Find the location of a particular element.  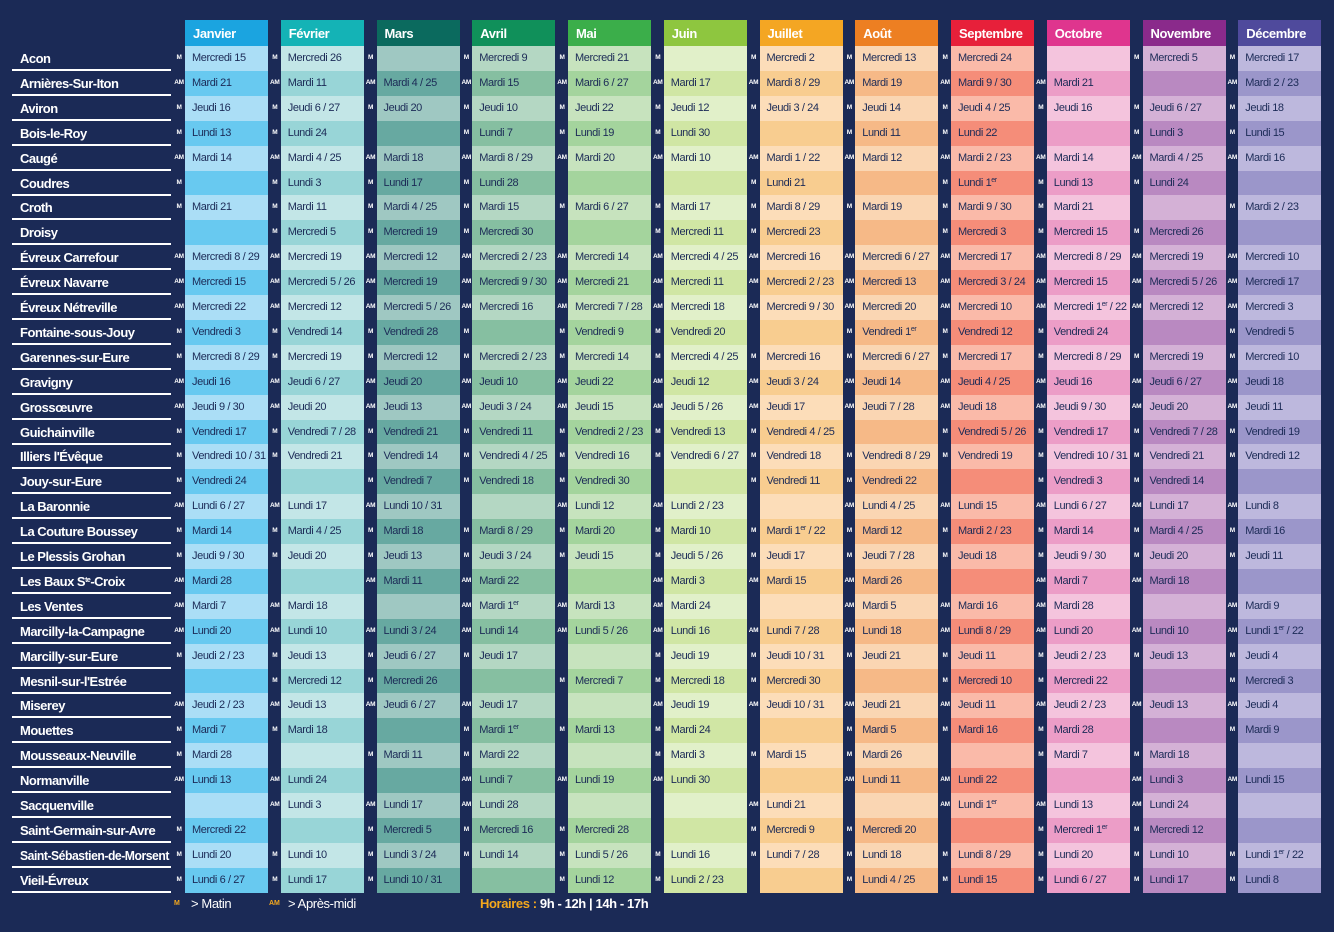

text-fit: Mardi 14 is located at coordinates (212, 157).